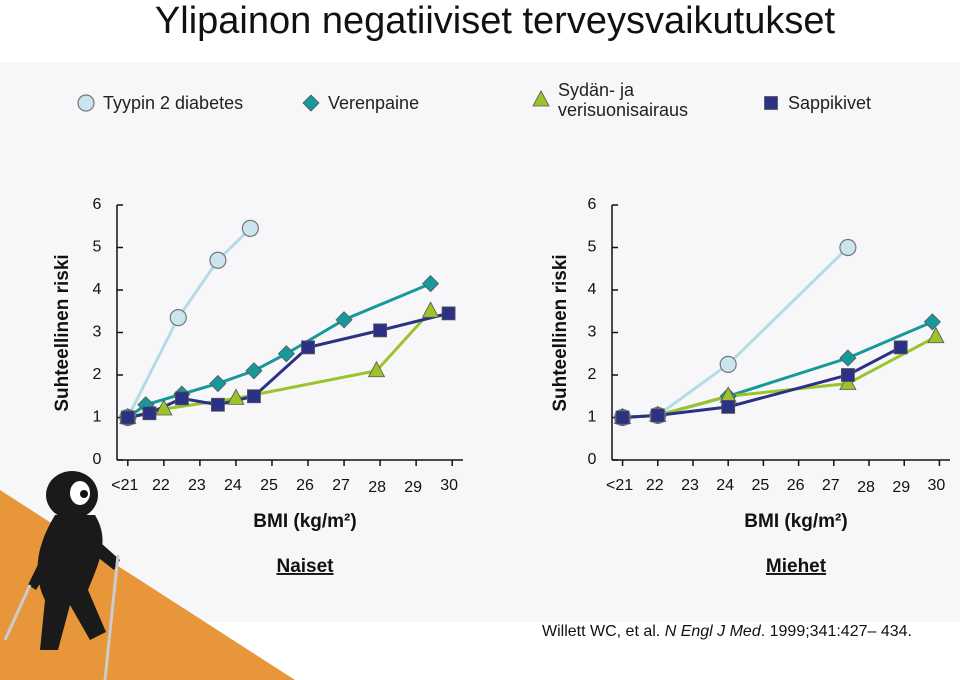 Image resolution: width=960 pixels, height=680 pixels. I want to click on legend-label: Sappikivet, so click(830, 102).